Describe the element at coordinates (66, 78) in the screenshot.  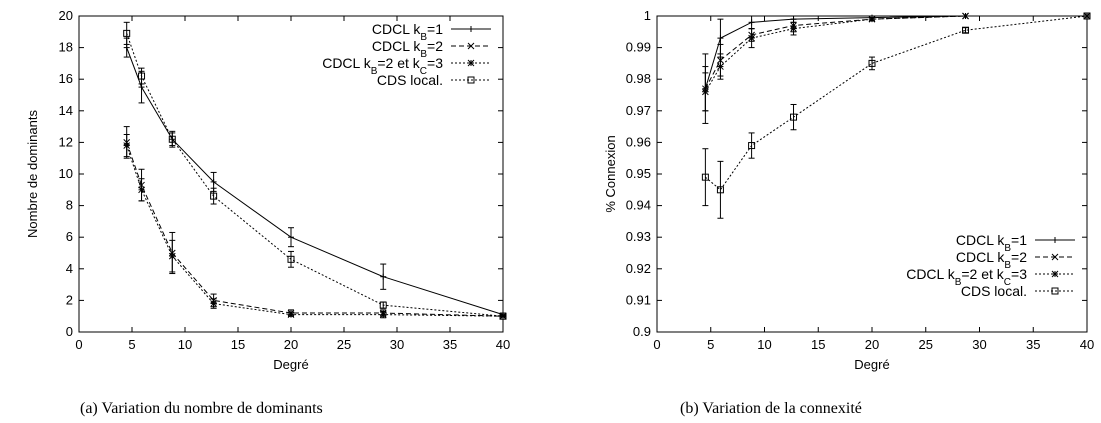
I see `y-tick-label: 16` at that location.